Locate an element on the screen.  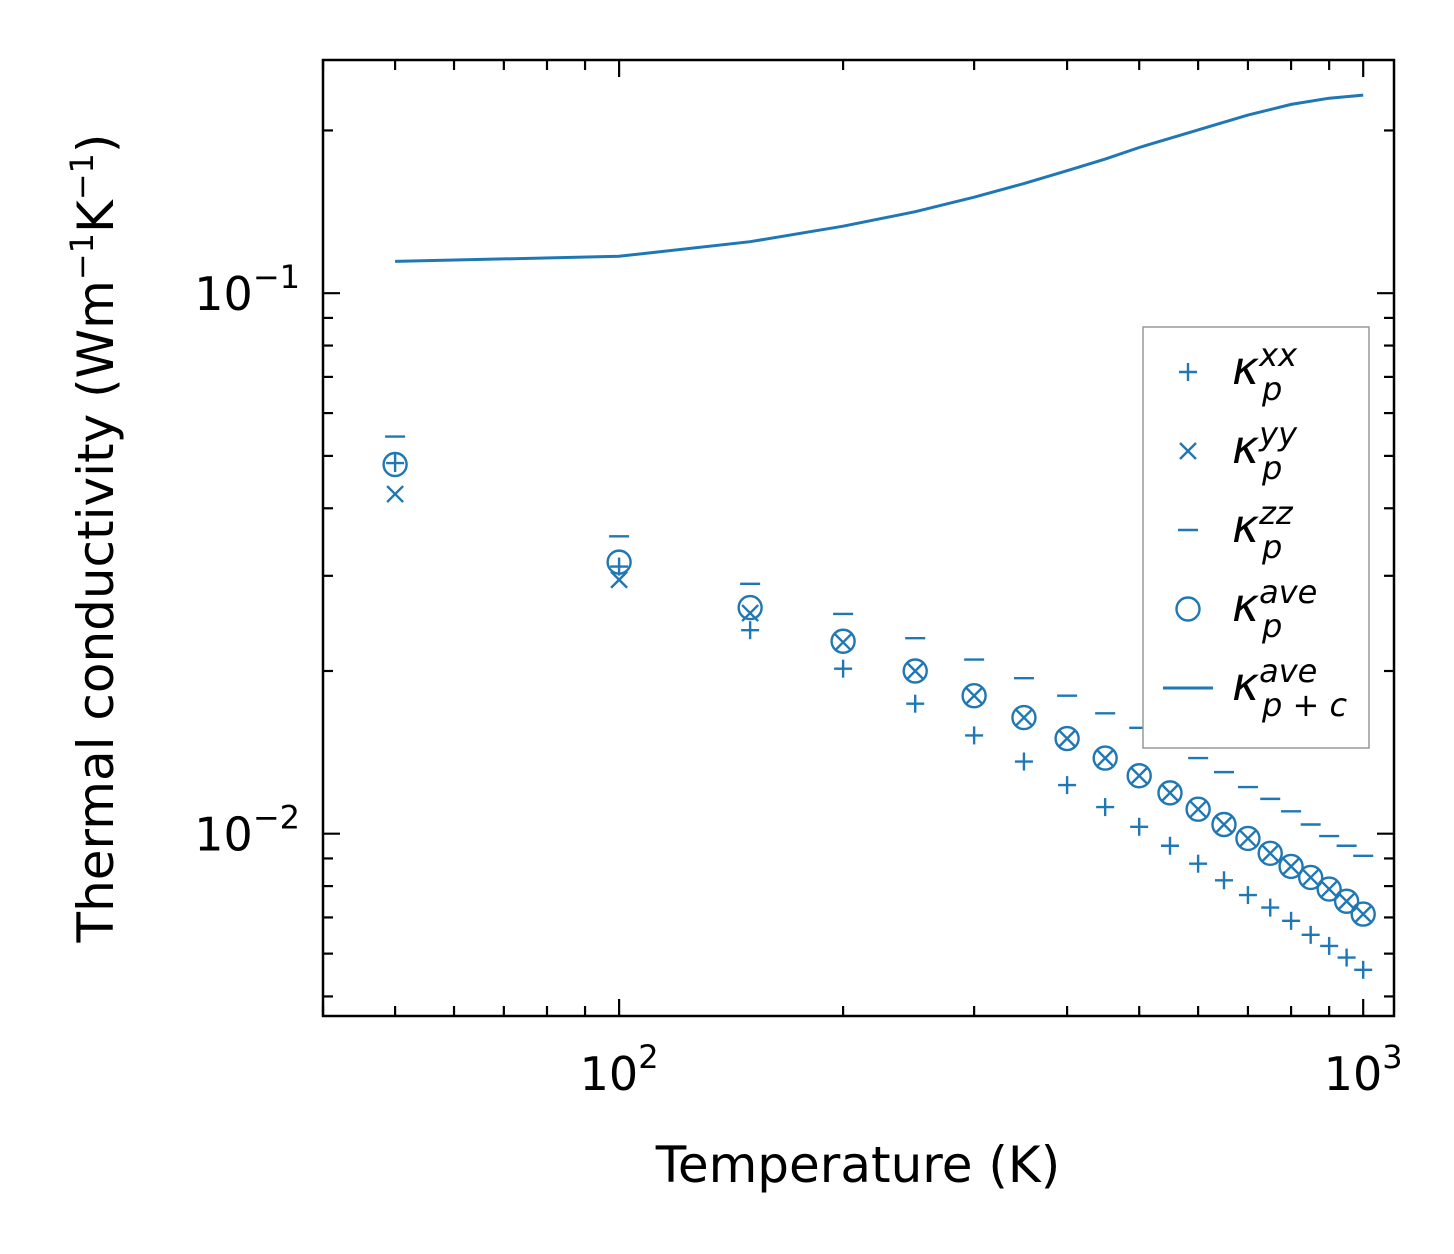
x-tick-label: 10³ is located at coordinates (1363, 1069).